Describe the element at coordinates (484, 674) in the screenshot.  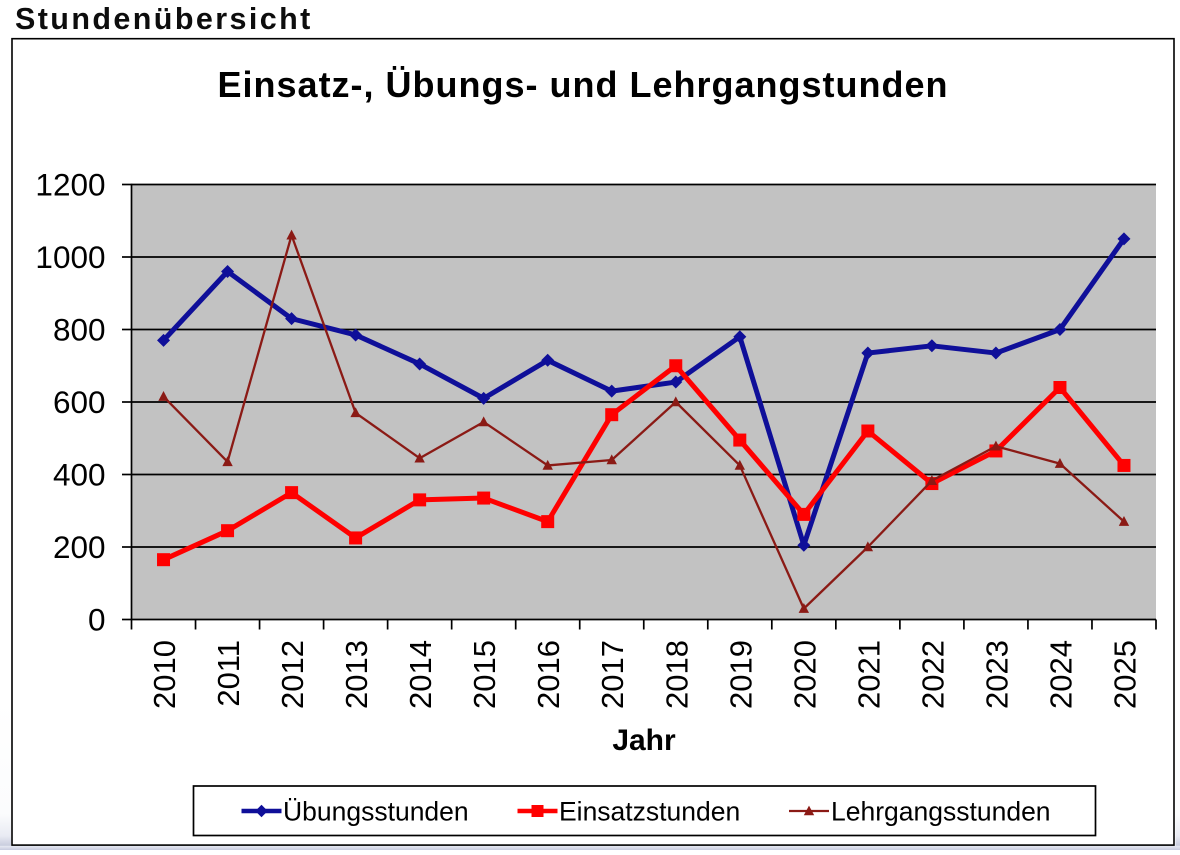
I see `svg-text: 2015` at that location.